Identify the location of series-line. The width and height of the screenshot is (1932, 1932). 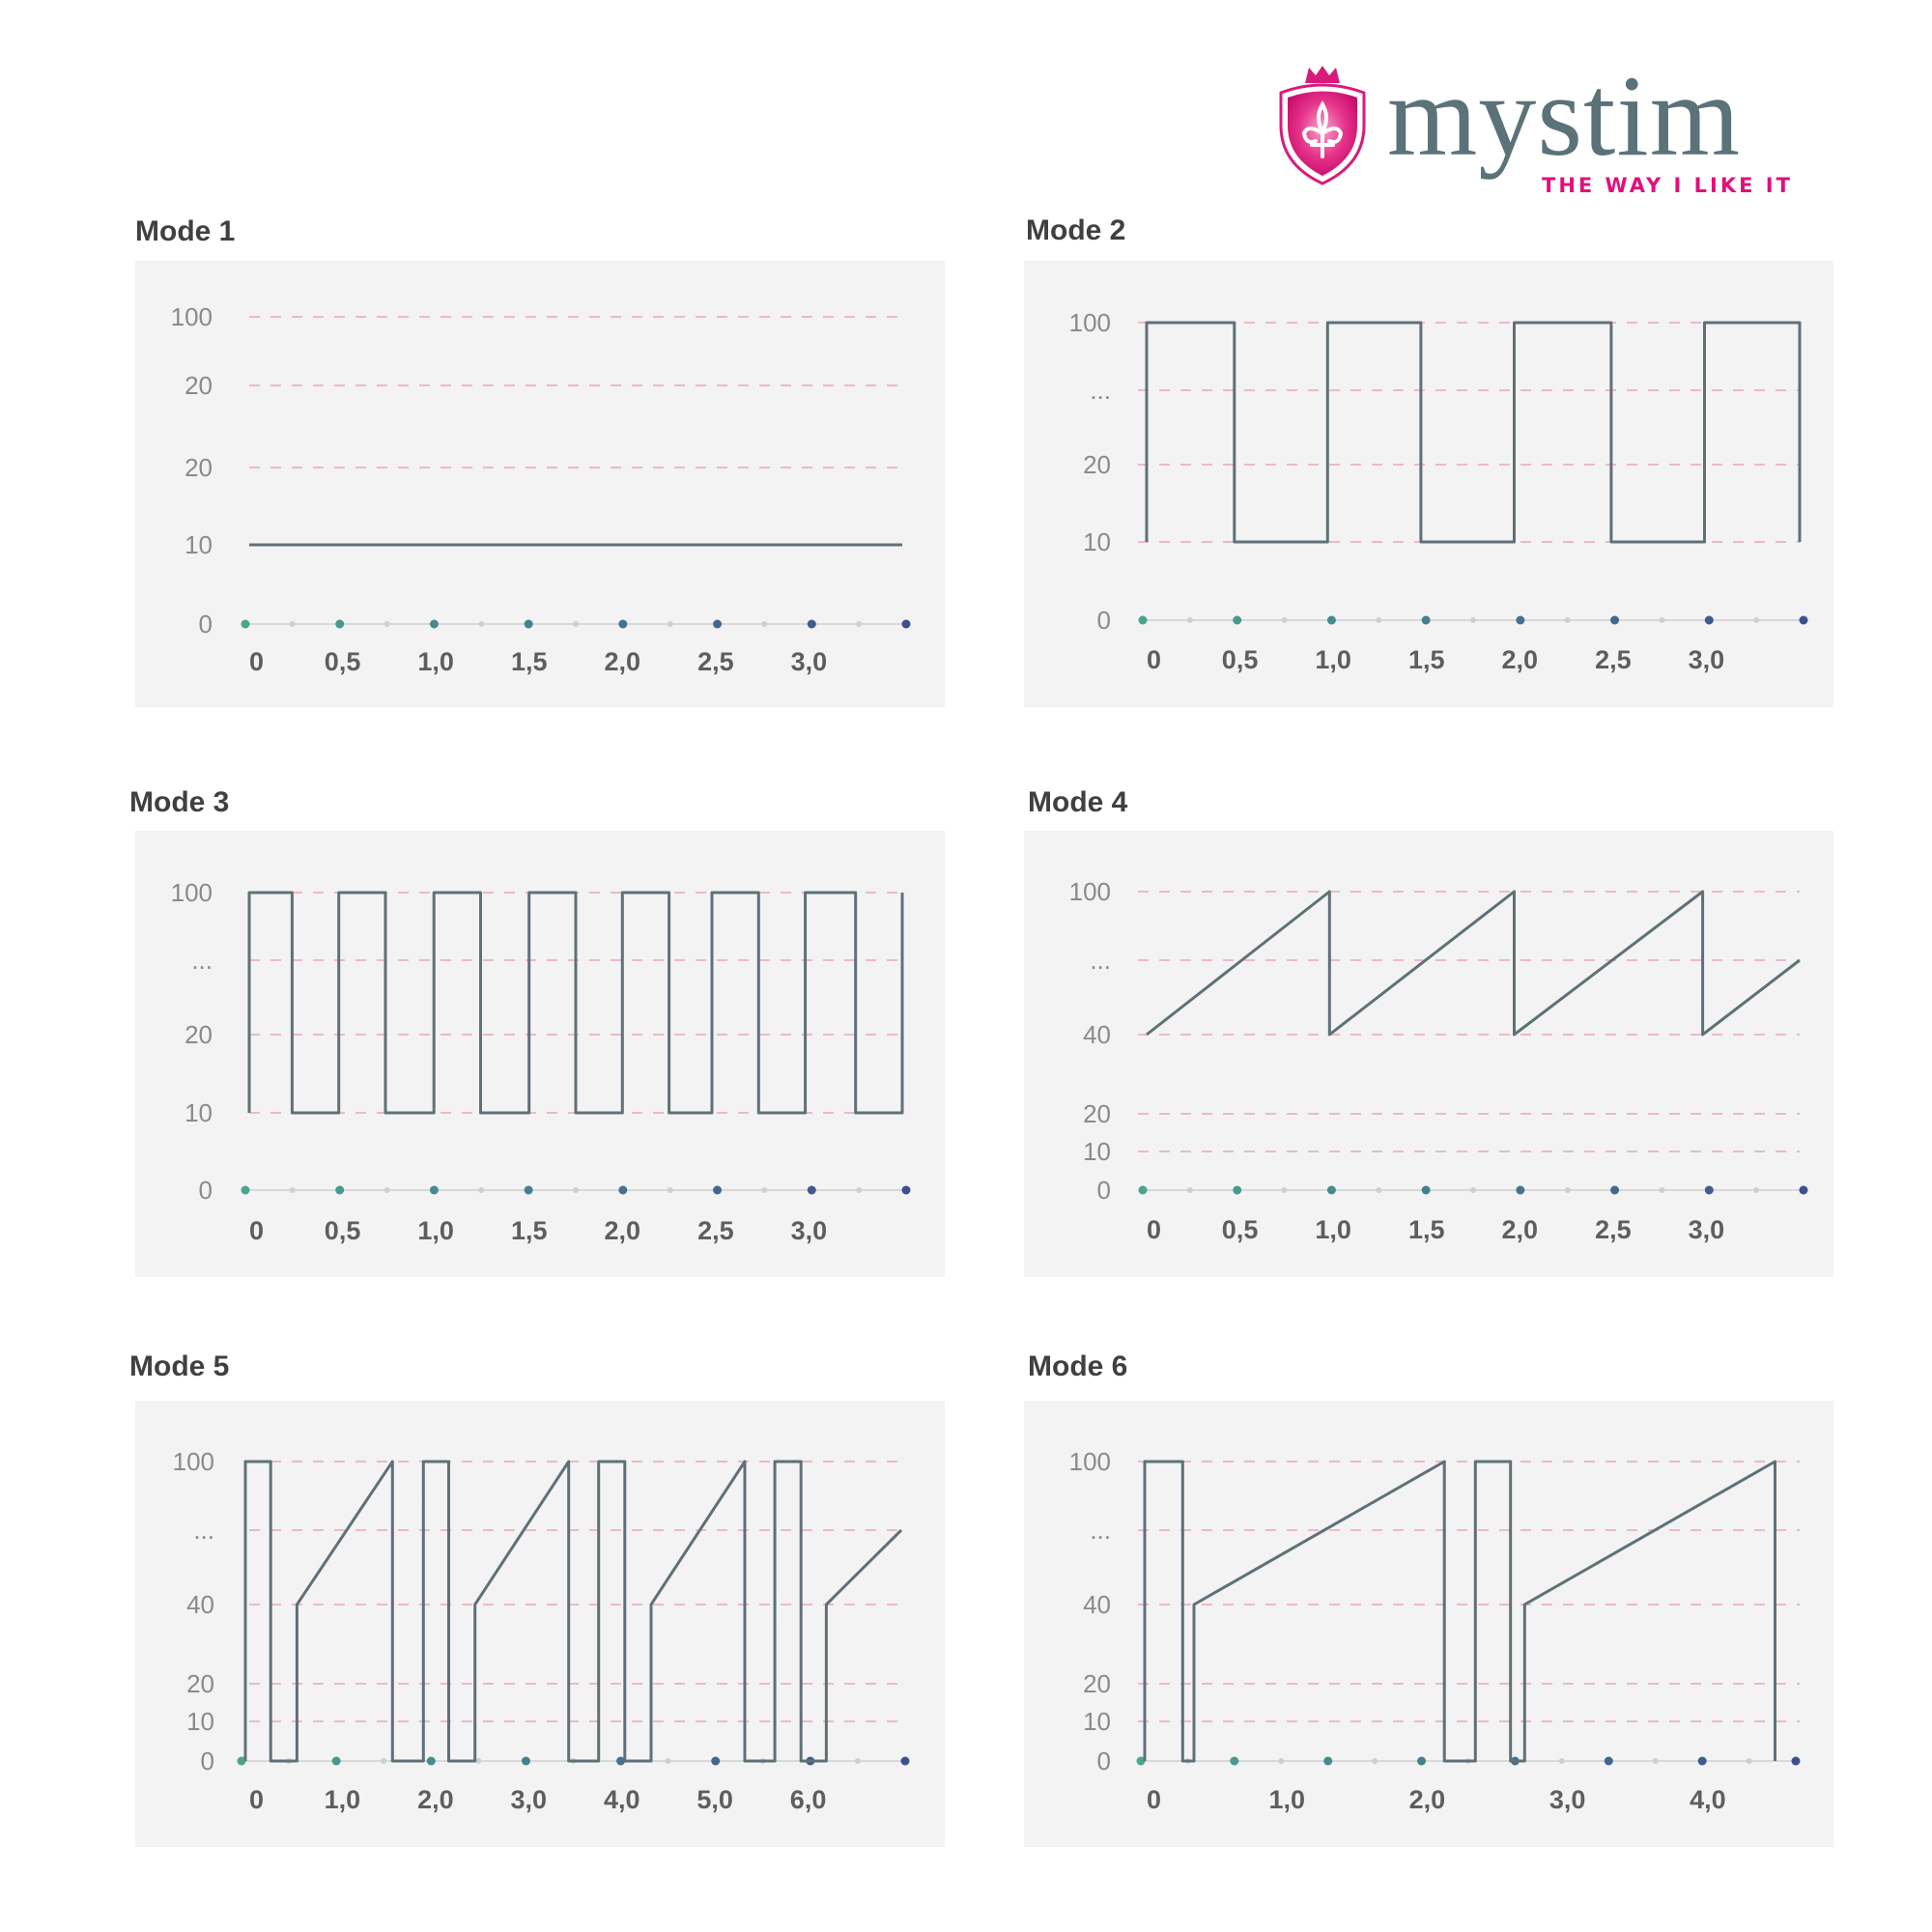
(575, 1003).